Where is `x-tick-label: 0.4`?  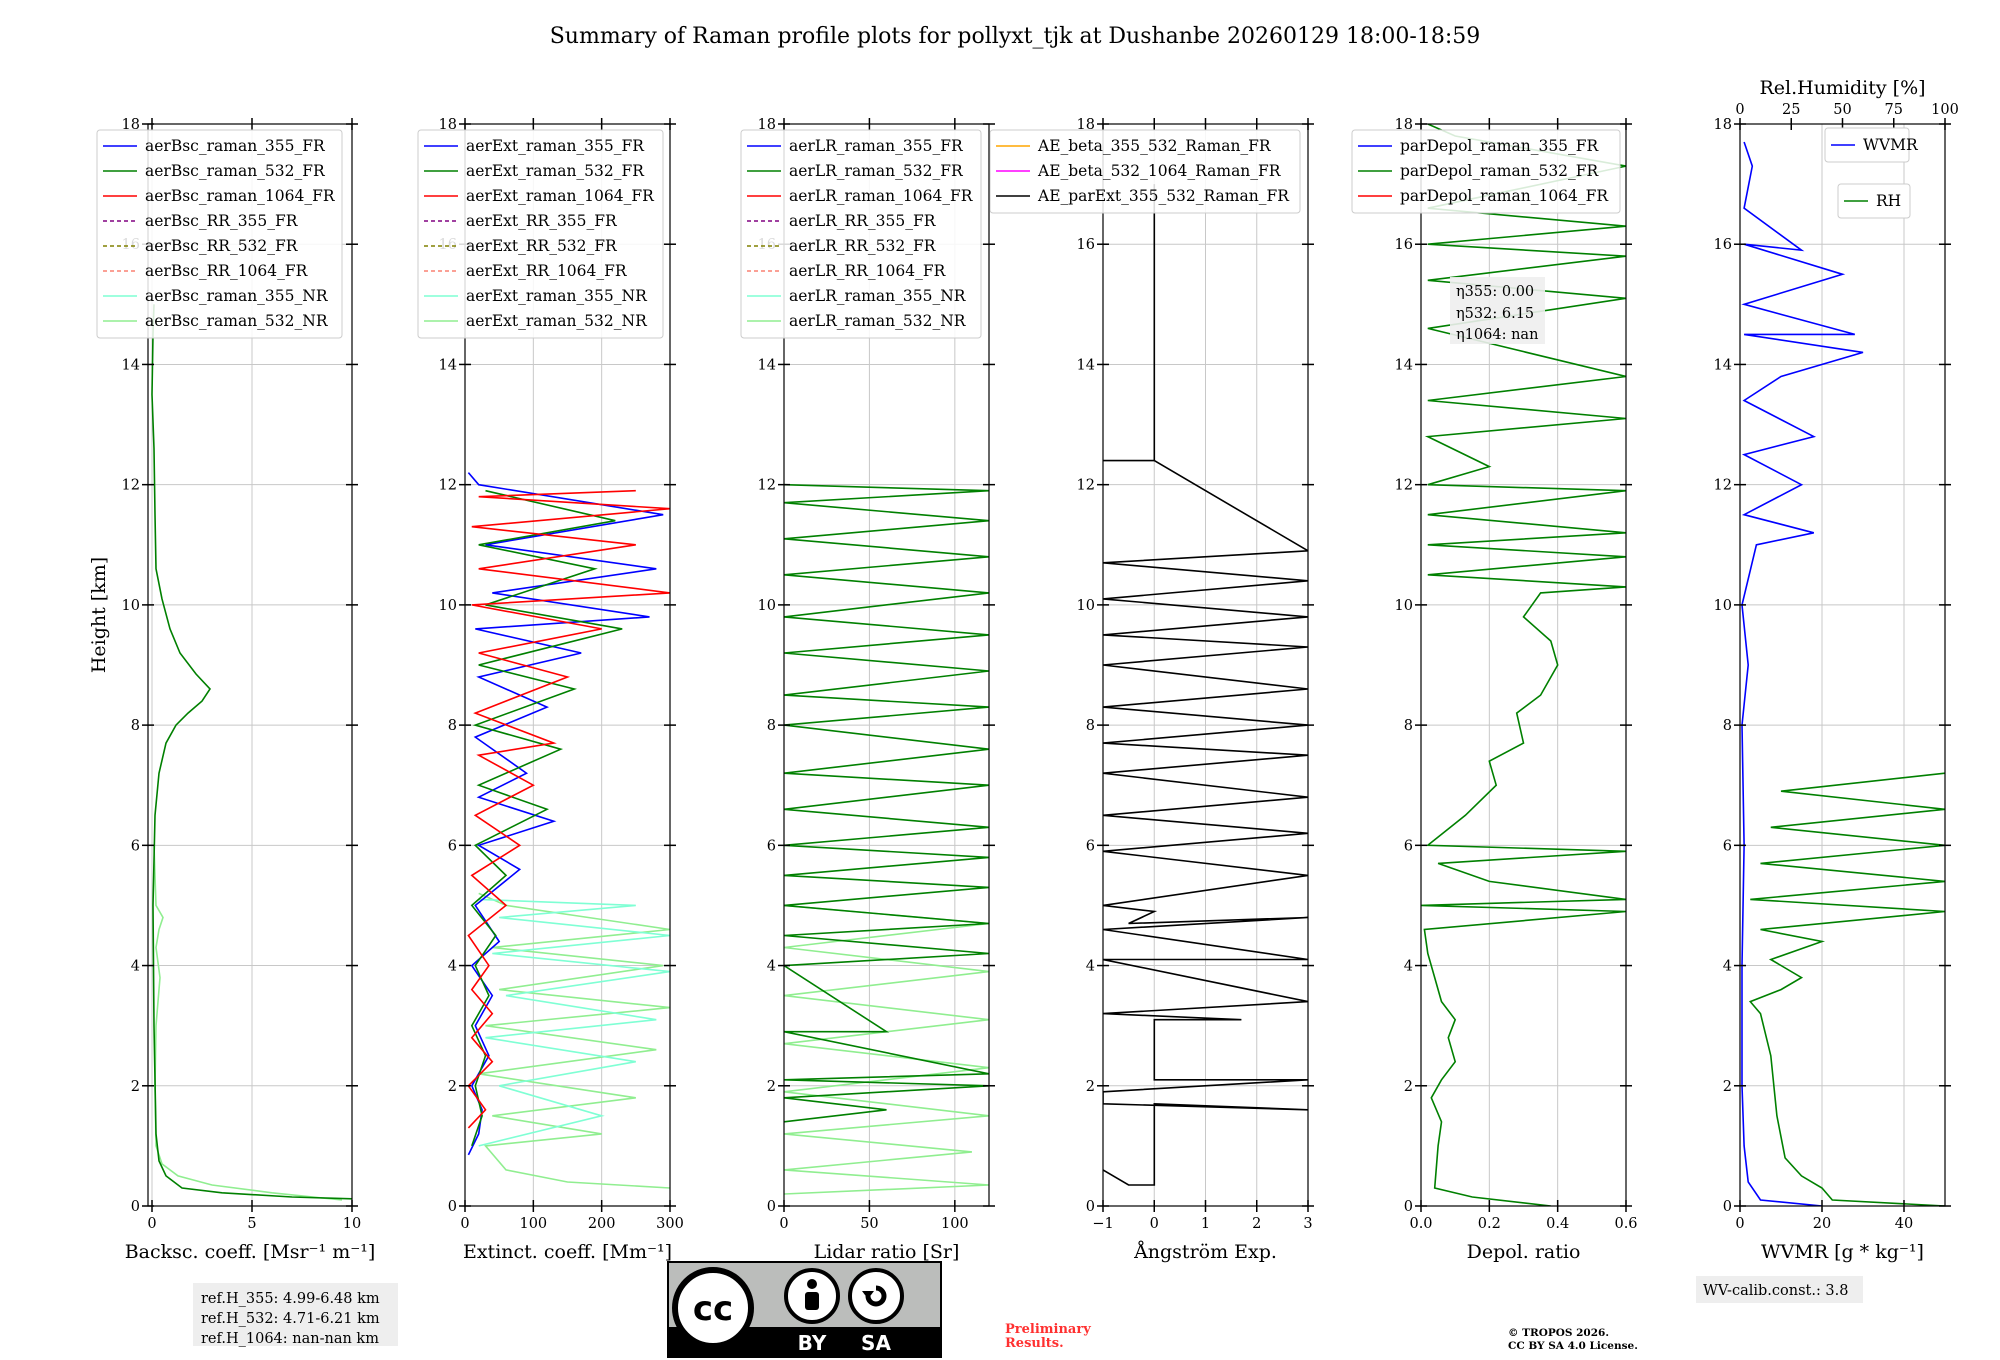 x-tick-label: 0.4 is located at coordinates (1557, 1224).